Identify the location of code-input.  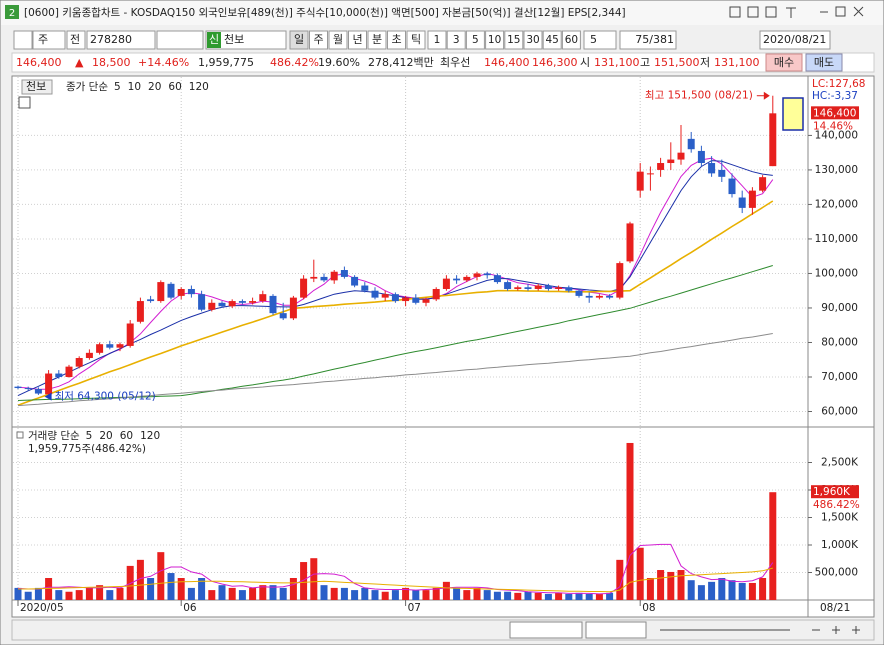
(121, 40).